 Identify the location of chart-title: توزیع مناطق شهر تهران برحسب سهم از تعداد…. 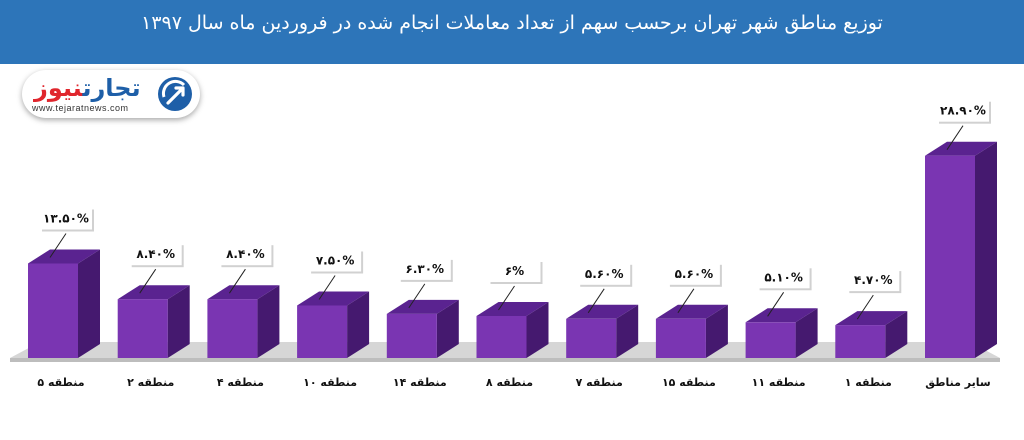
(512, 23).